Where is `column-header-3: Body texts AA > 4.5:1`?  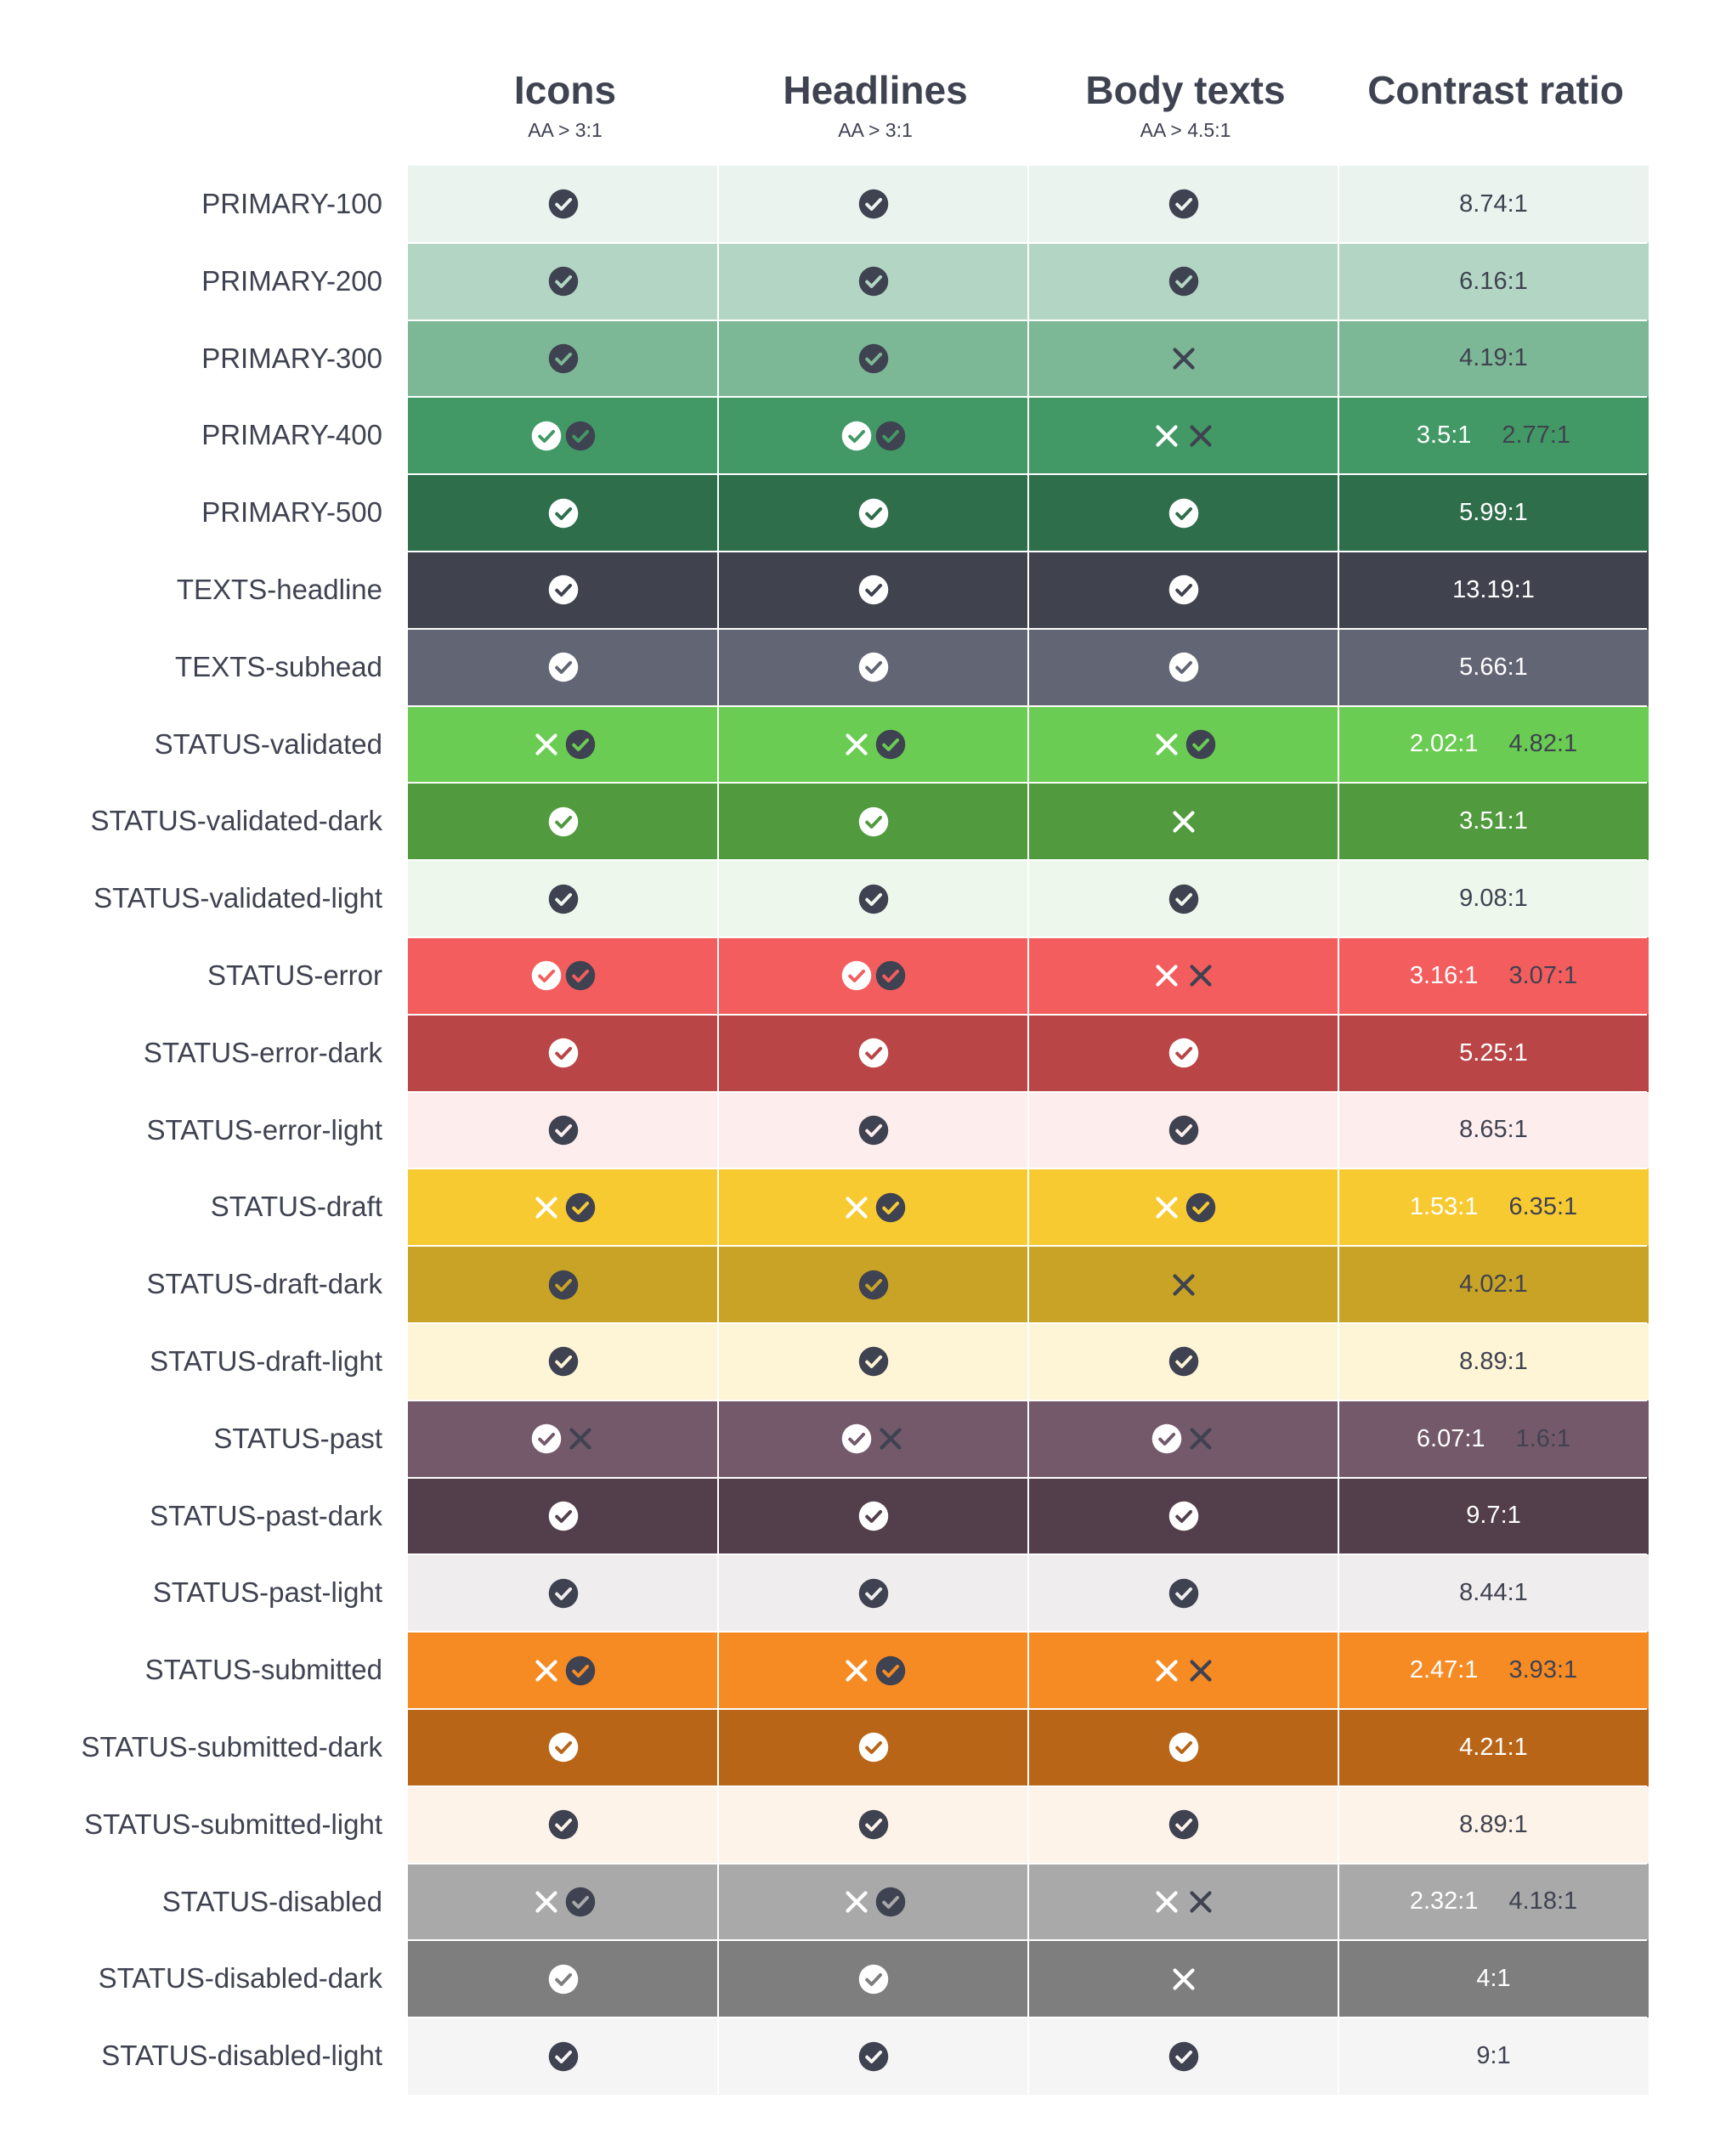
column-header-3: Body texts AA > 4.5:1 is located at coordinates (1185, 104).